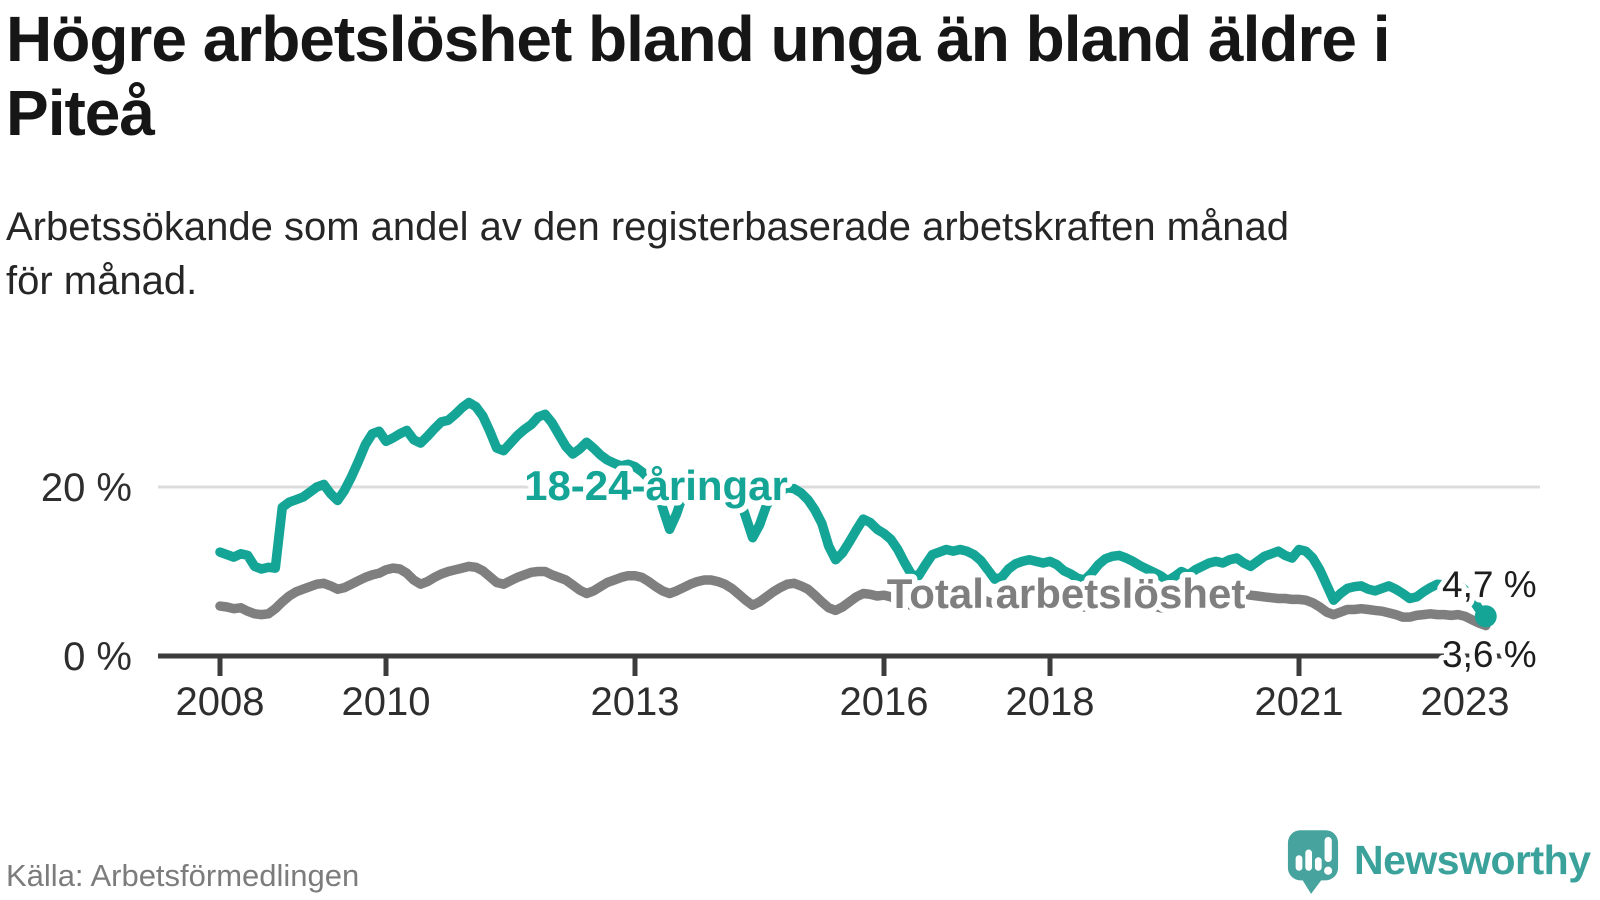  I want to click on total-series-line, so click(853, 596).